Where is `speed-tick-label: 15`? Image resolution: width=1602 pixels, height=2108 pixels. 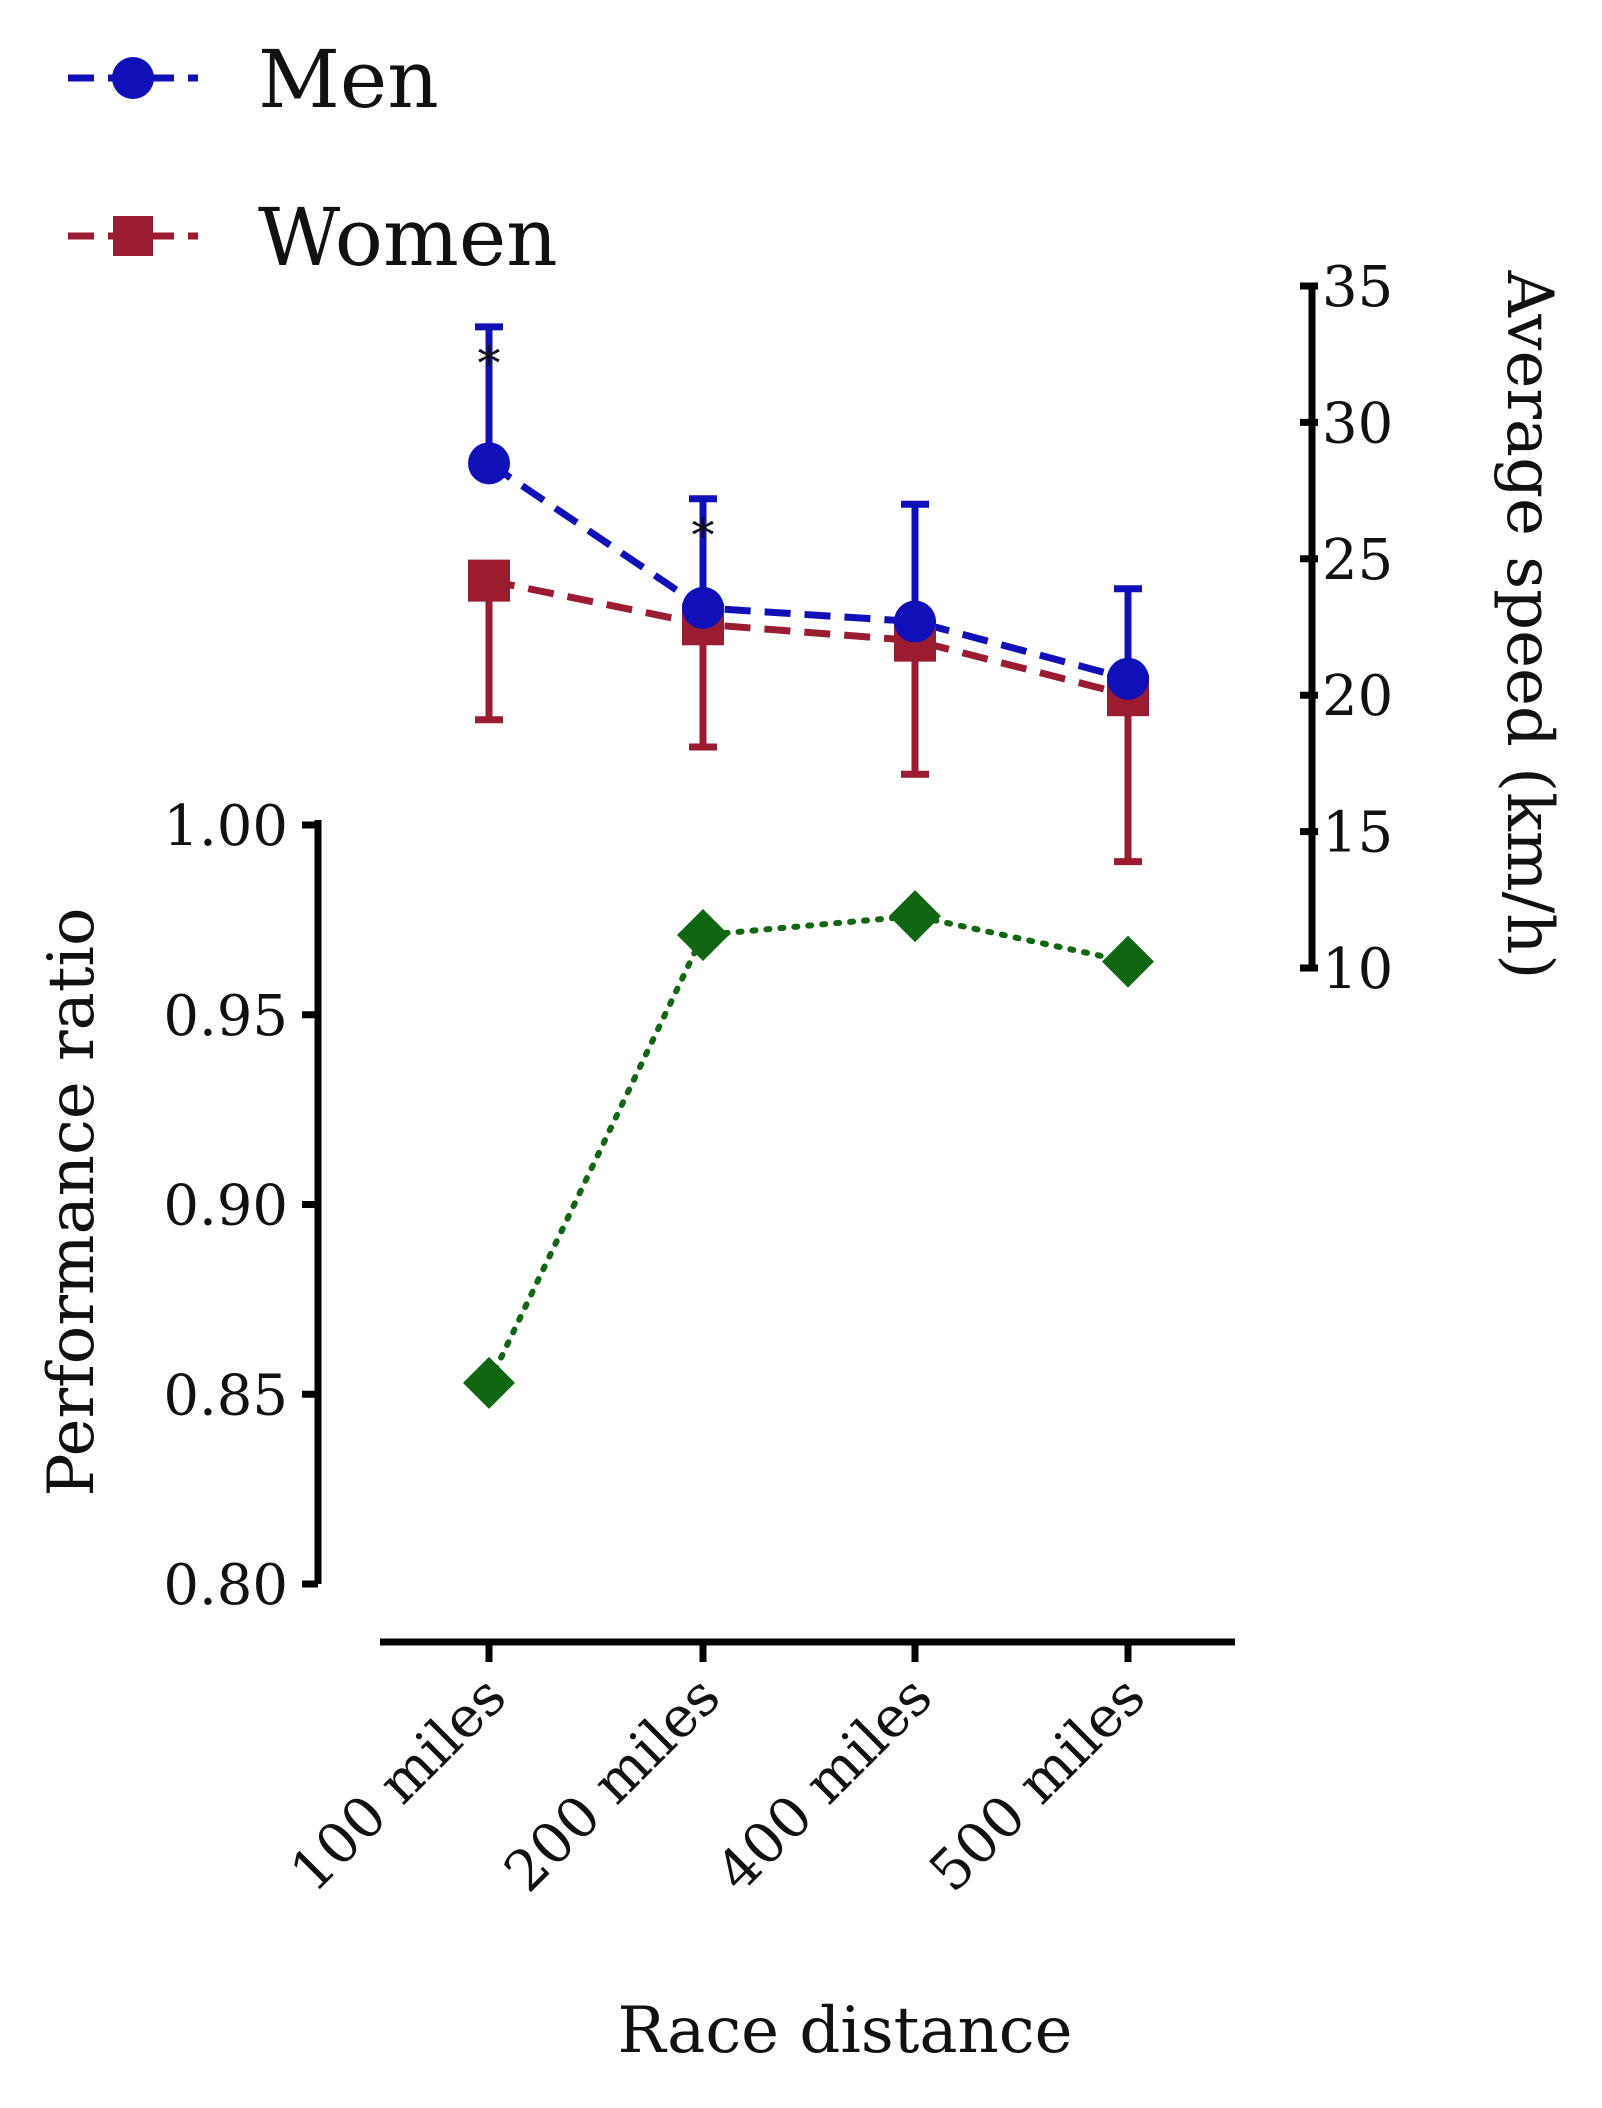
speed-tick-label: 15 is located at coordinates (1357, 833).